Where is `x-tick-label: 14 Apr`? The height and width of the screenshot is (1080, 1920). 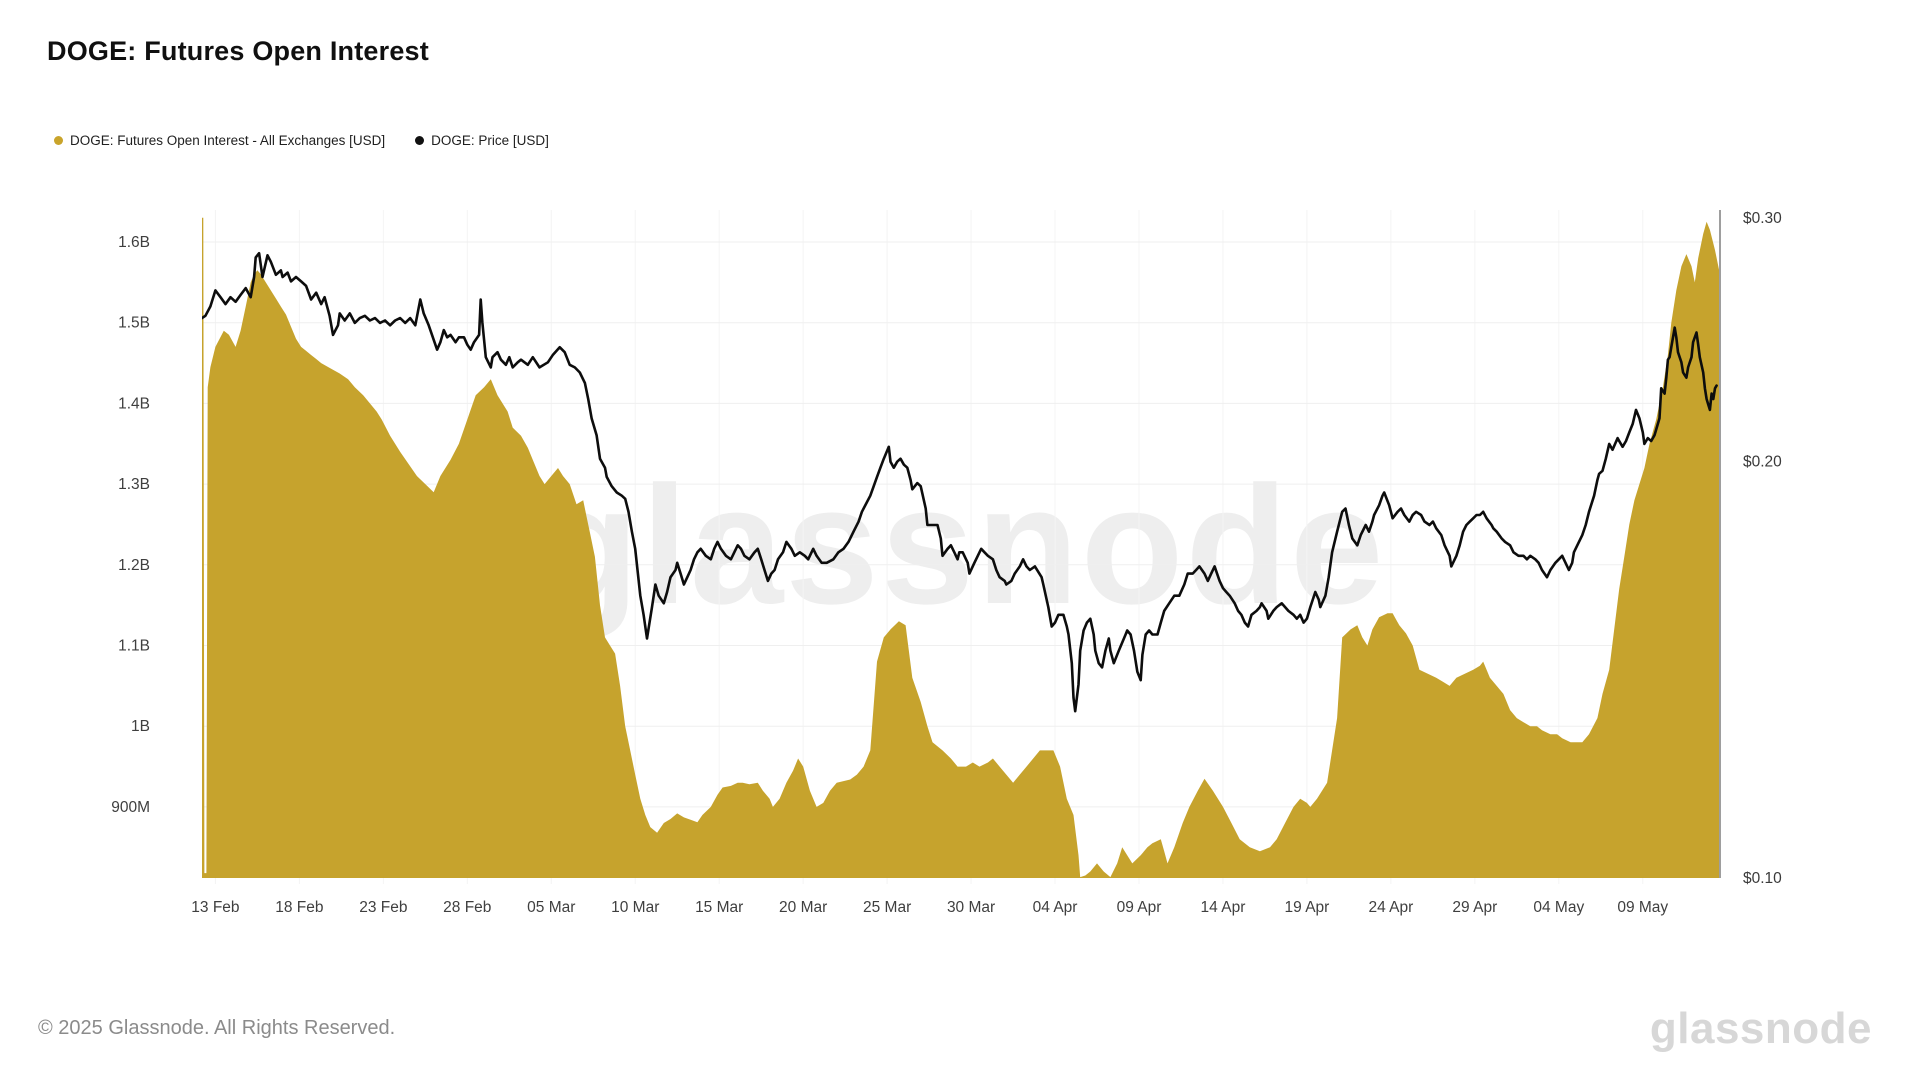
x-tick-label: 14 Apr is located at coordinates (1223, 907).